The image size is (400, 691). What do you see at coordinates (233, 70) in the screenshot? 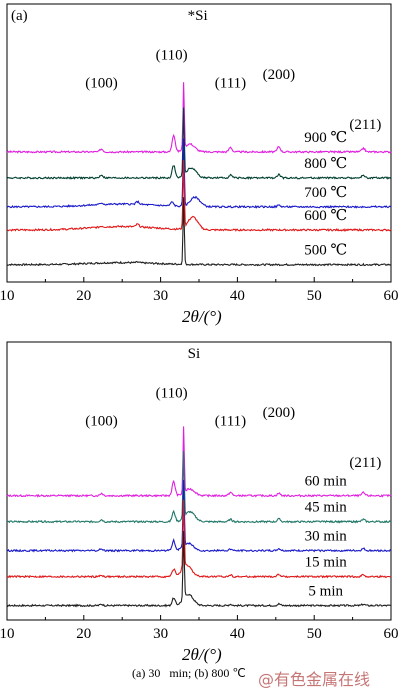
I see `peak-labels-a: (100) (110) (111) (200) (211) *Si` at bounding box center [233, 70].